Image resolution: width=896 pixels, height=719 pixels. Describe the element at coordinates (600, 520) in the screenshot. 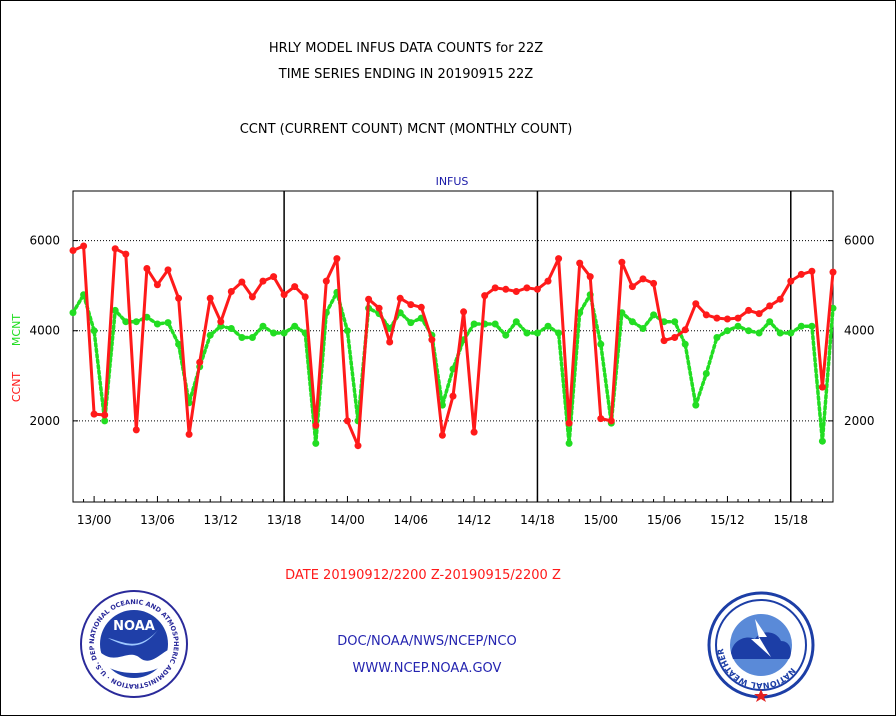

I see `x-tick-label: 15/00` at that location.